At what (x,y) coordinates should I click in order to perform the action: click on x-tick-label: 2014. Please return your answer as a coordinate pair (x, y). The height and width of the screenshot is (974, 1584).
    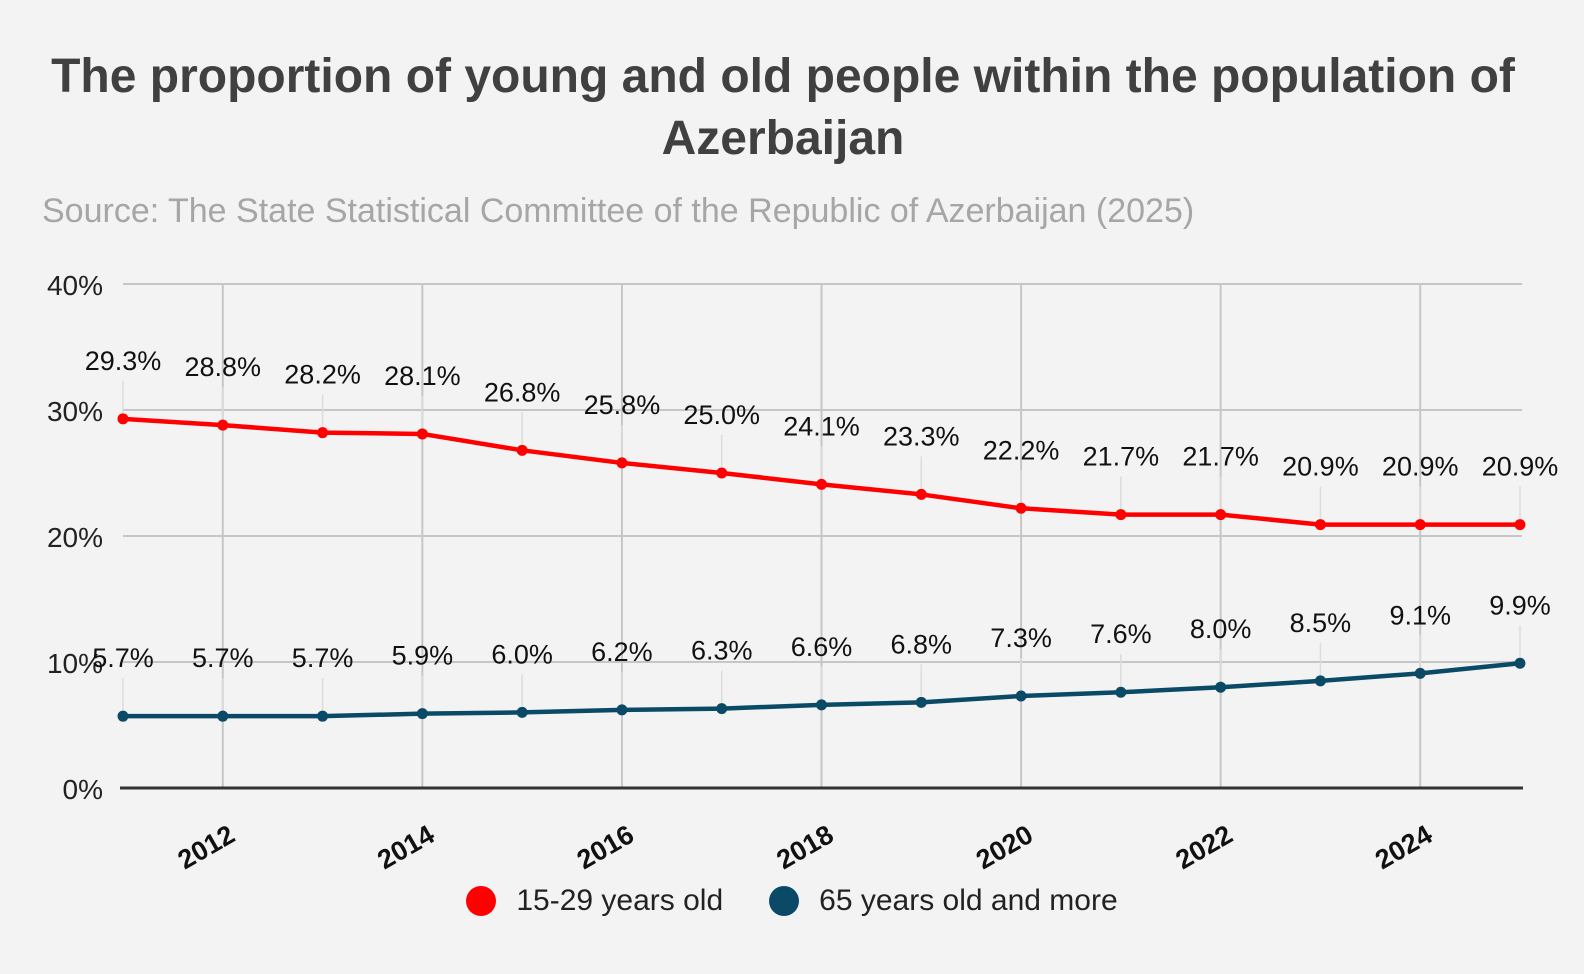
    Looking at the image, I should click on (405, 847).